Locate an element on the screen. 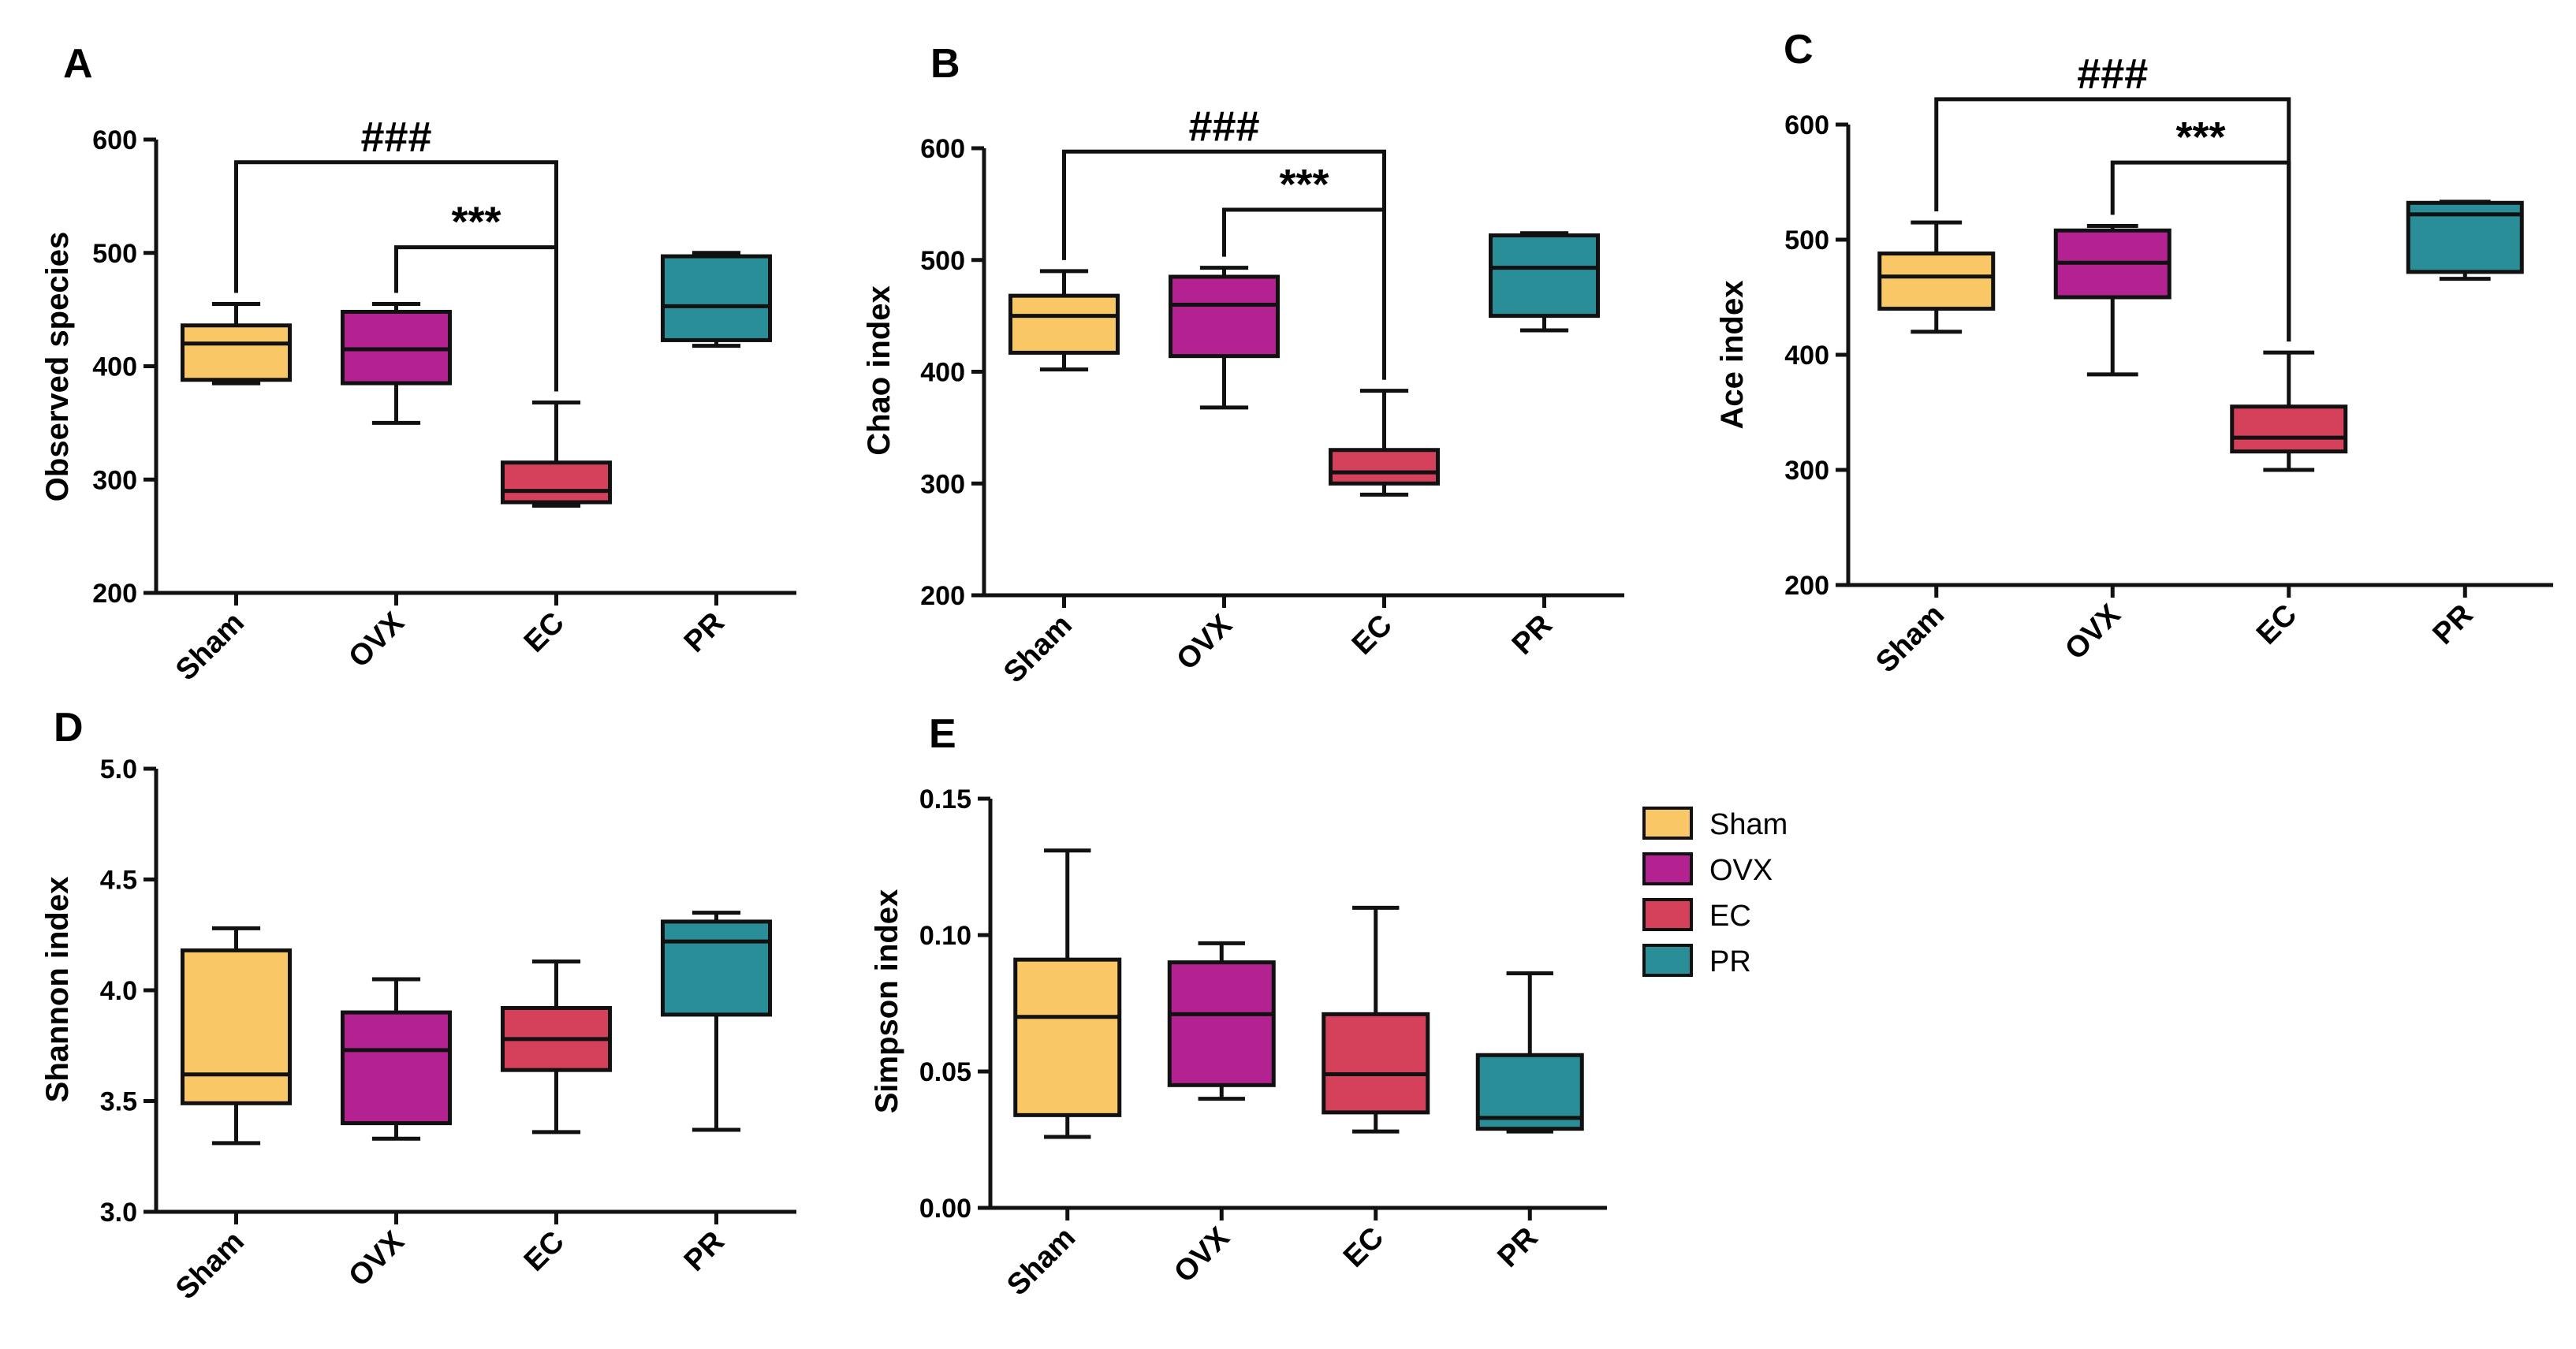 The width and height of the screenshot is (2576, 1349). panel-letter-c: C is located at coordinates (1799, 50).